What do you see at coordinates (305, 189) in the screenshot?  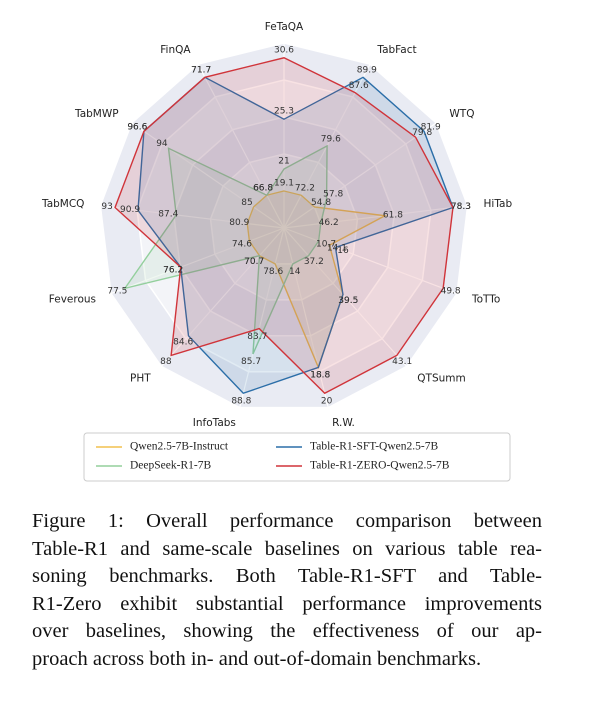 I see `value-label: 72.2` at bounding box center [305, 189].